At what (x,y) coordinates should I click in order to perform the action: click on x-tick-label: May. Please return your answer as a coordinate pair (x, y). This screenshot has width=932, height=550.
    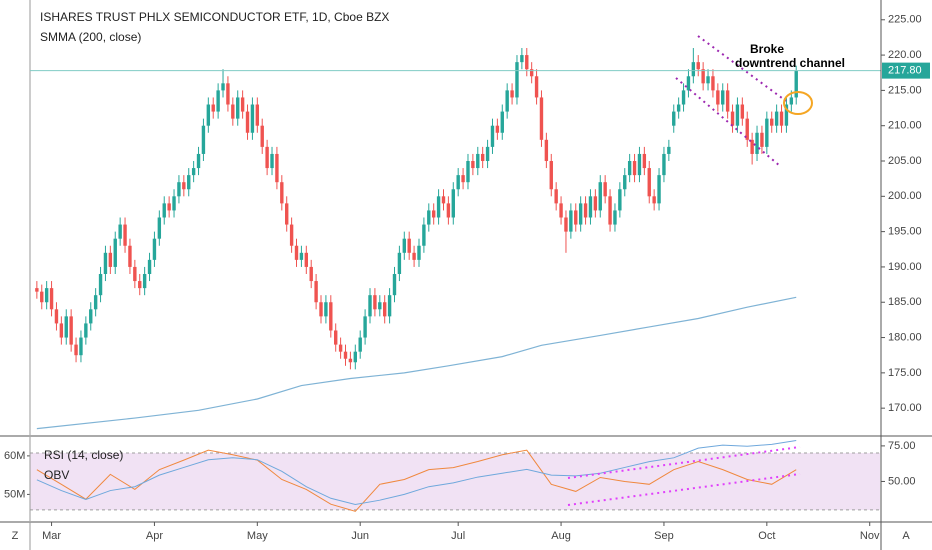
    Looking at the image, I should click on (257, 536).